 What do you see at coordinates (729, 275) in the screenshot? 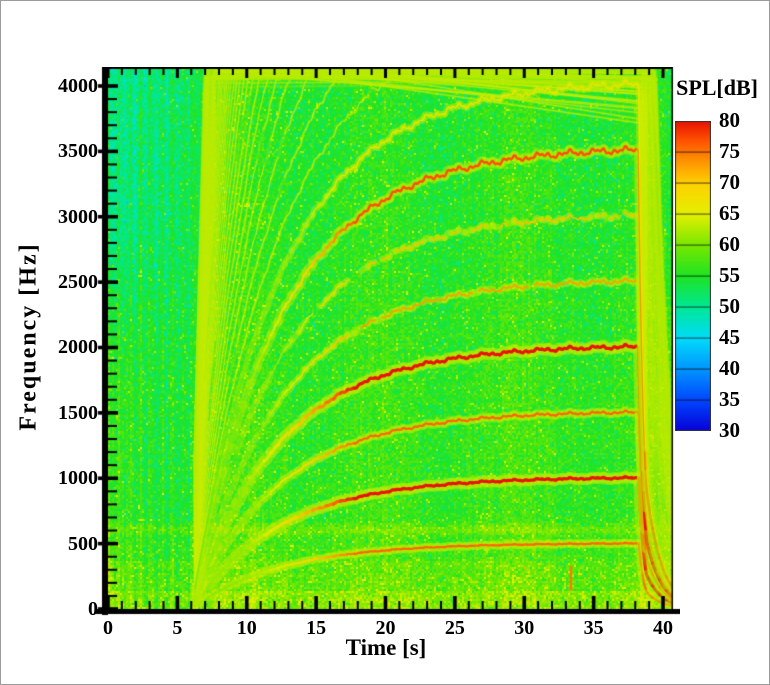
I see `colorbar-tick-label: 55` at bounding box center [729, 275].